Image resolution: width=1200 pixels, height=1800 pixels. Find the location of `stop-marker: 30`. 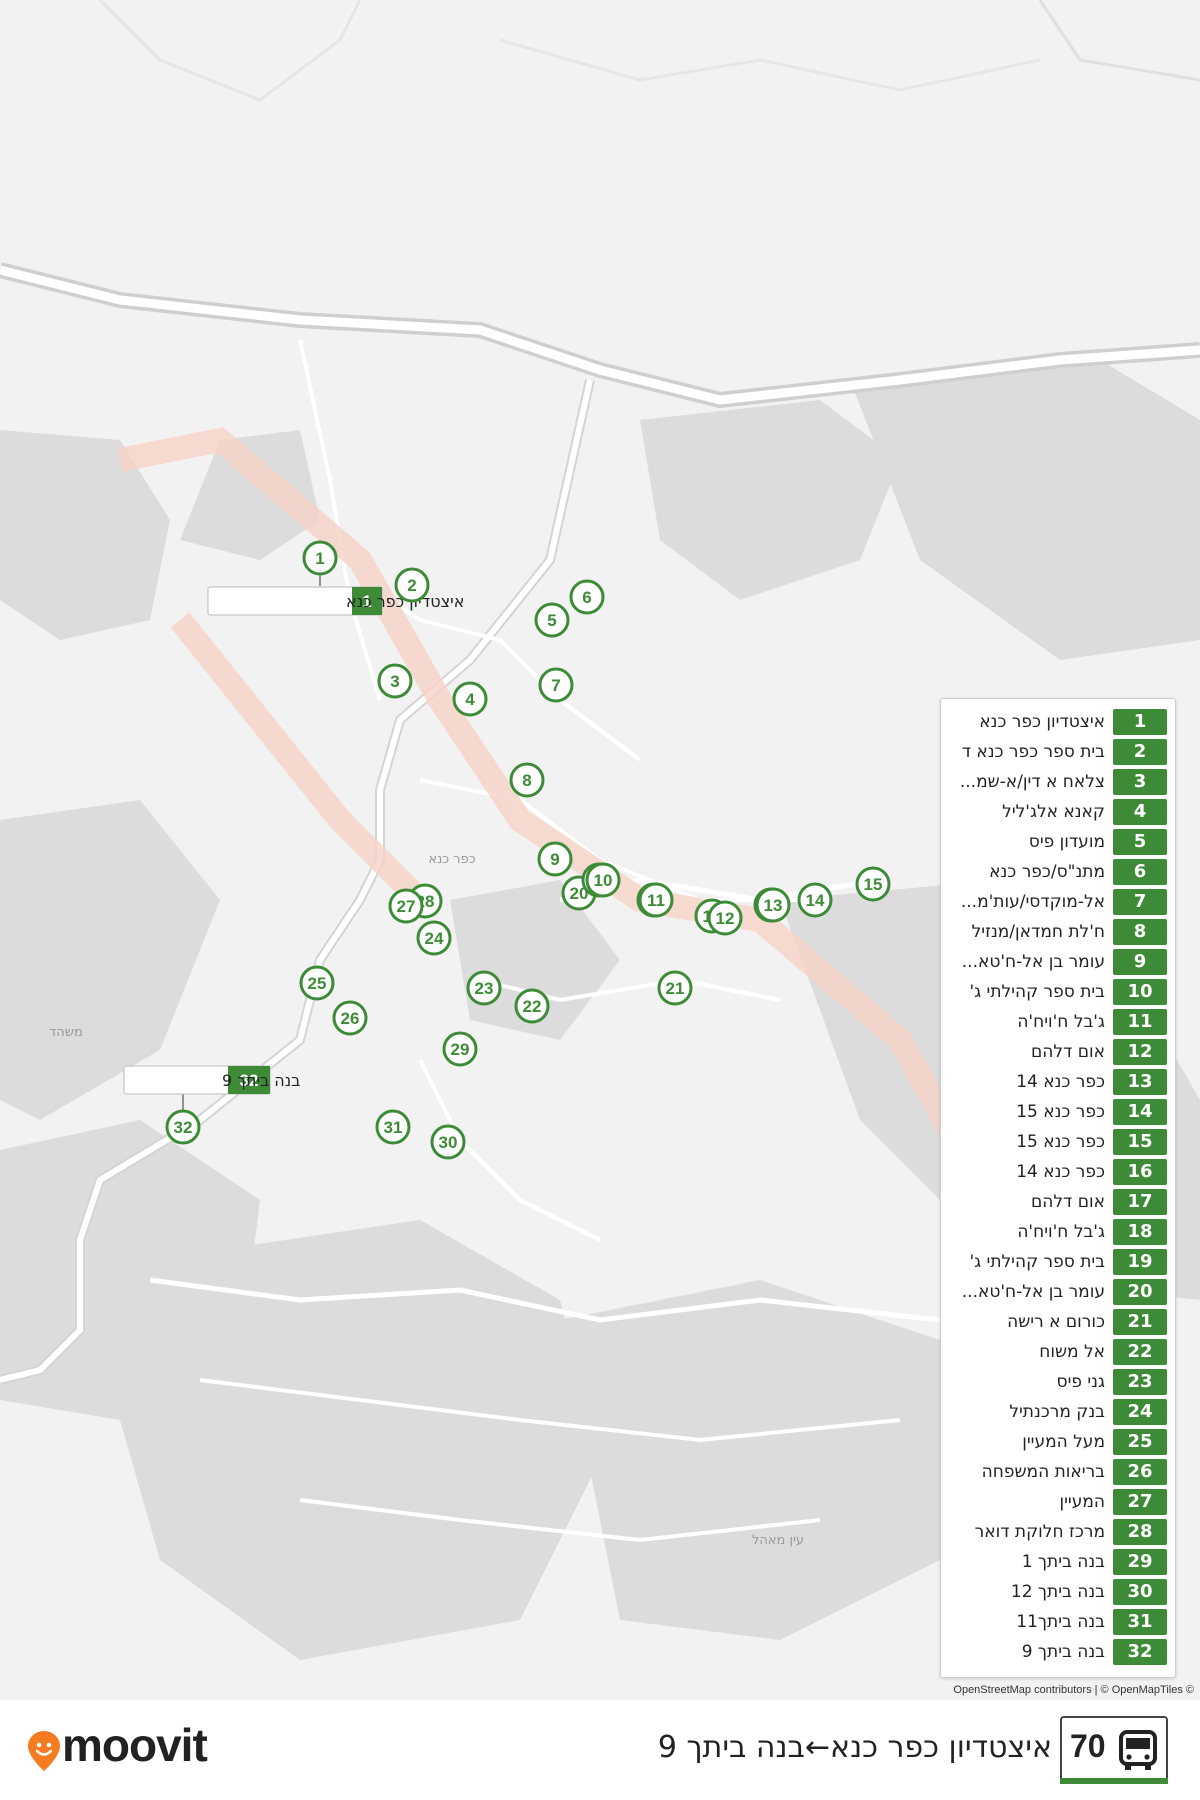

stop-marker: 30 is located at coordinates (448, 1142).